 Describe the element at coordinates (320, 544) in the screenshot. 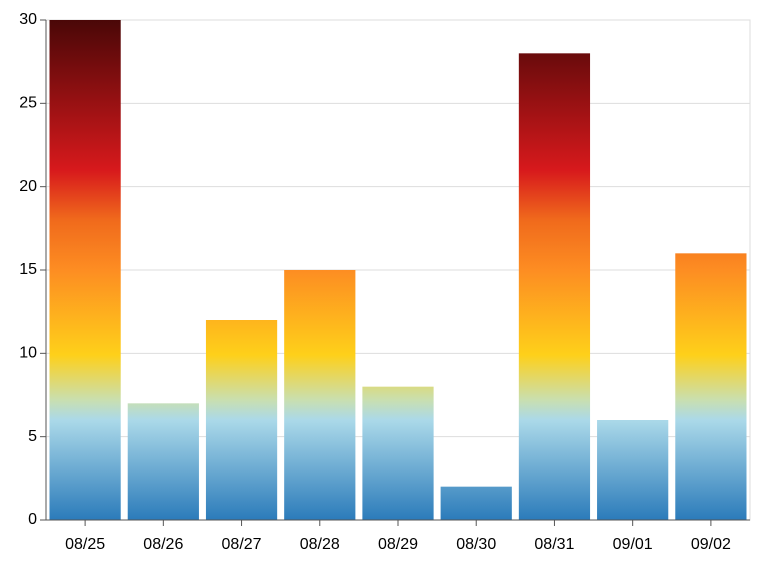

I see `x-tick-label: 08/28` at that location.